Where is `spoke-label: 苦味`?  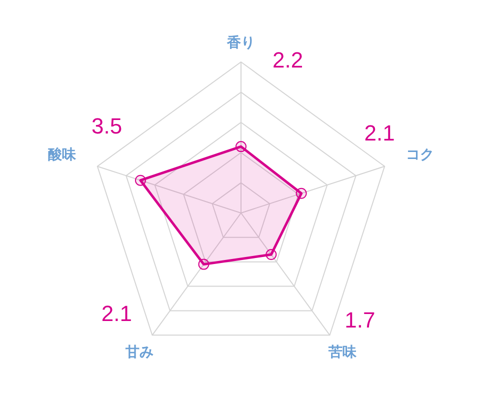
spoke-label: 苦味 is located at coordinates (342, 352).